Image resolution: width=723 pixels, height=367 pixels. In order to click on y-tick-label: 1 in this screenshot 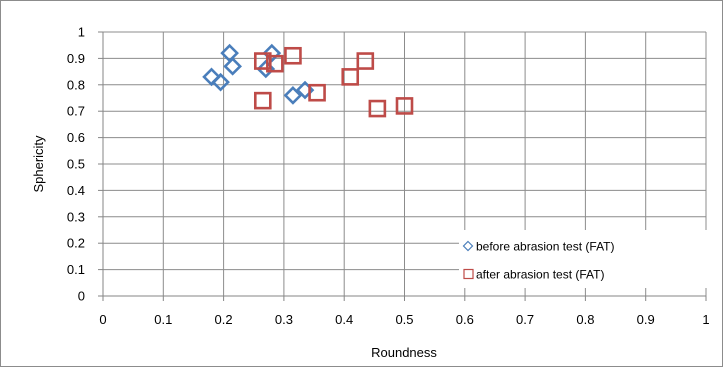, I will do `click(81, 32)`.